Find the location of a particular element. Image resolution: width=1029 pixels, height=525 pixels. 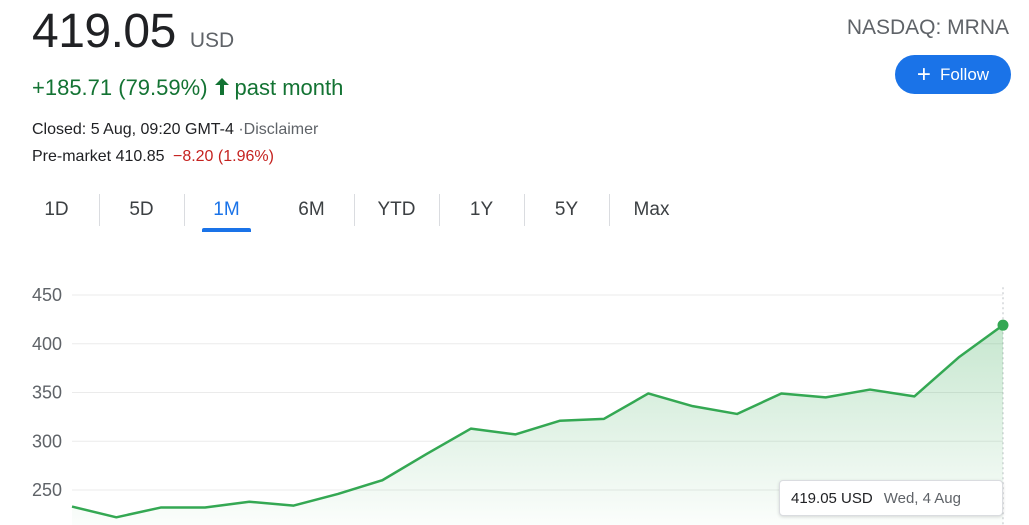

tab-label: 1D is located at coordinates (56, 209).